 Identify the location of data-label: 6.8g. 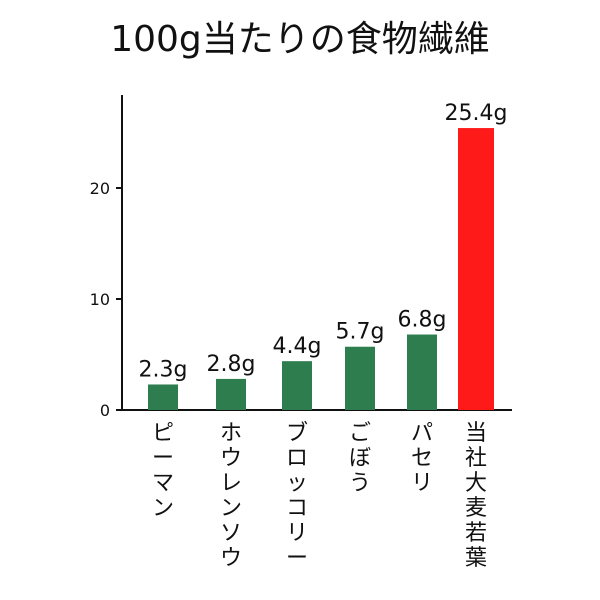
(422, 320).